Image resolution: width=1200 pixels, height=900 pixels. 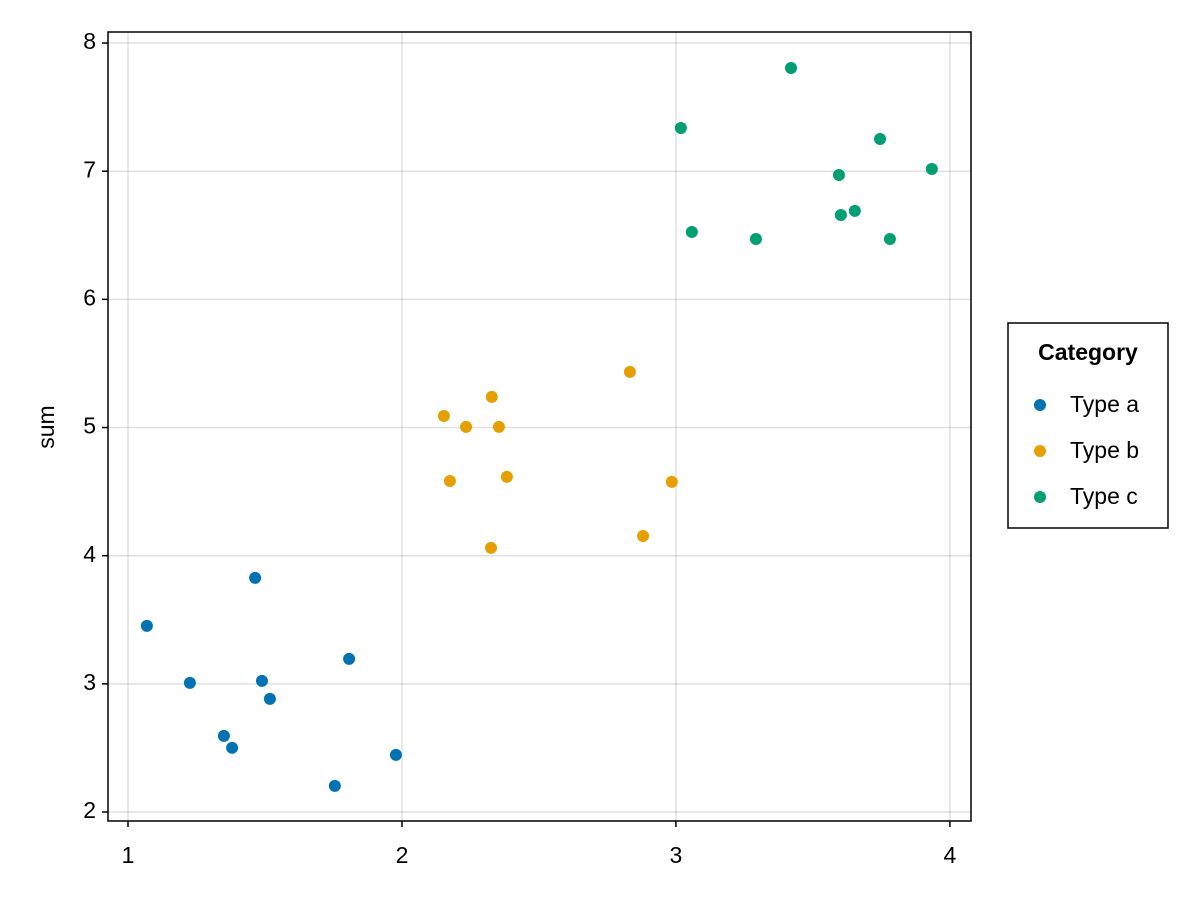 What do you see at coordinates (89, 682) in the screenshot?
I see `y-tick-label: 3` at bounding box center [89, 682].